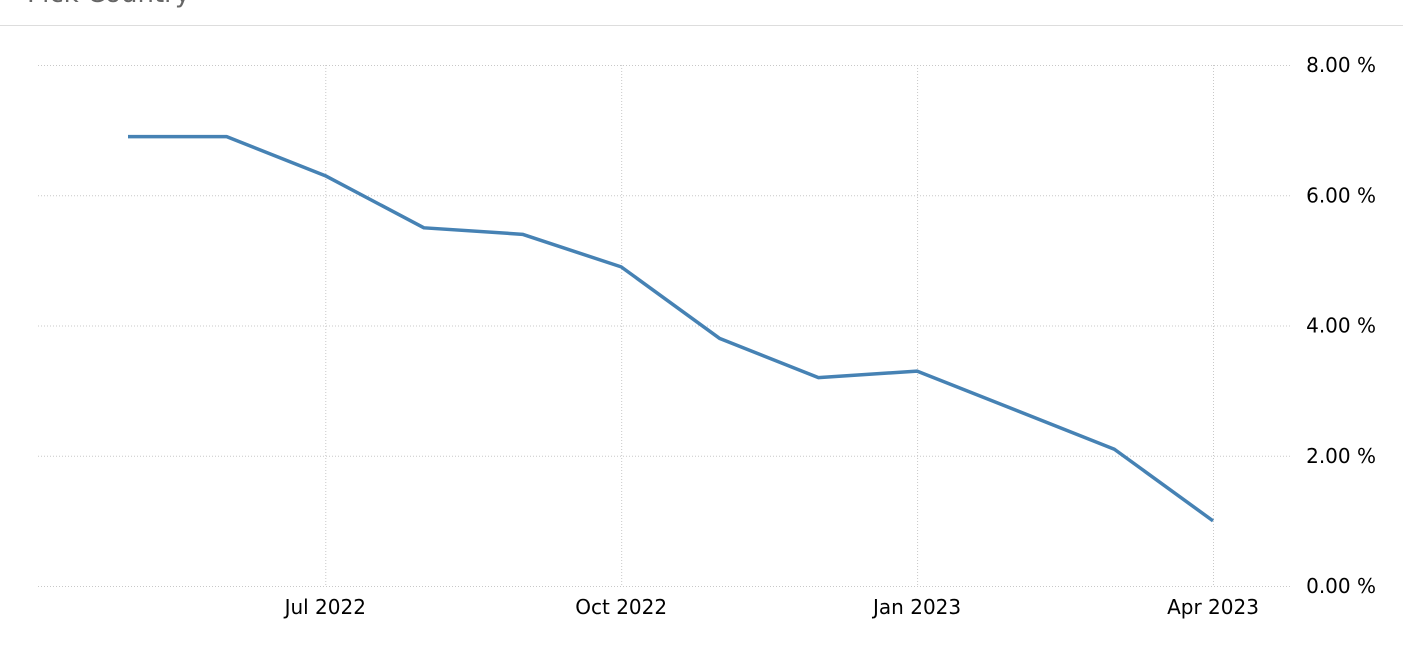 This screenshot has width=1403, height=658. Describe the element at coordinates (1341, 65) in the screenshot. I see `y-tick-label: 8.00 %` at that location.